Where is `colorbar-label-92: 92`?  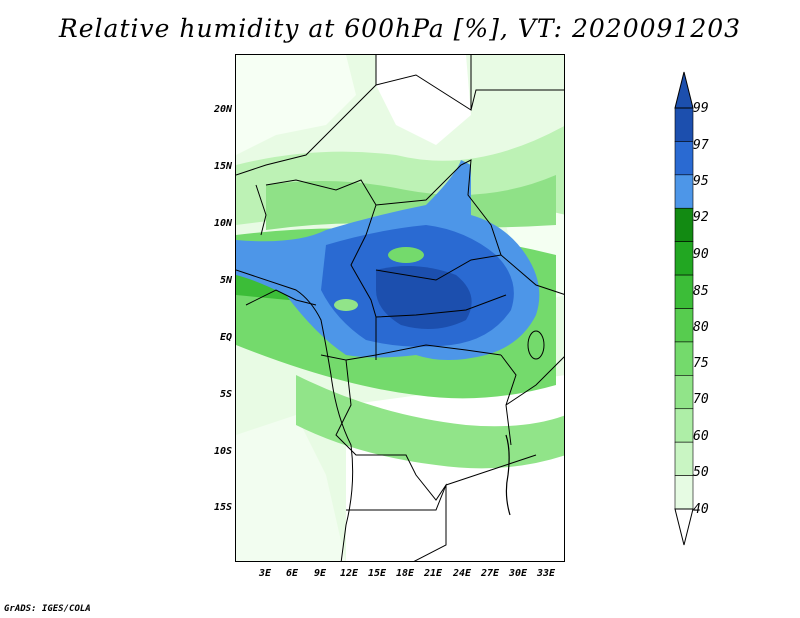 colorbar-label-92: 92 is located at coordinates (701, 217).